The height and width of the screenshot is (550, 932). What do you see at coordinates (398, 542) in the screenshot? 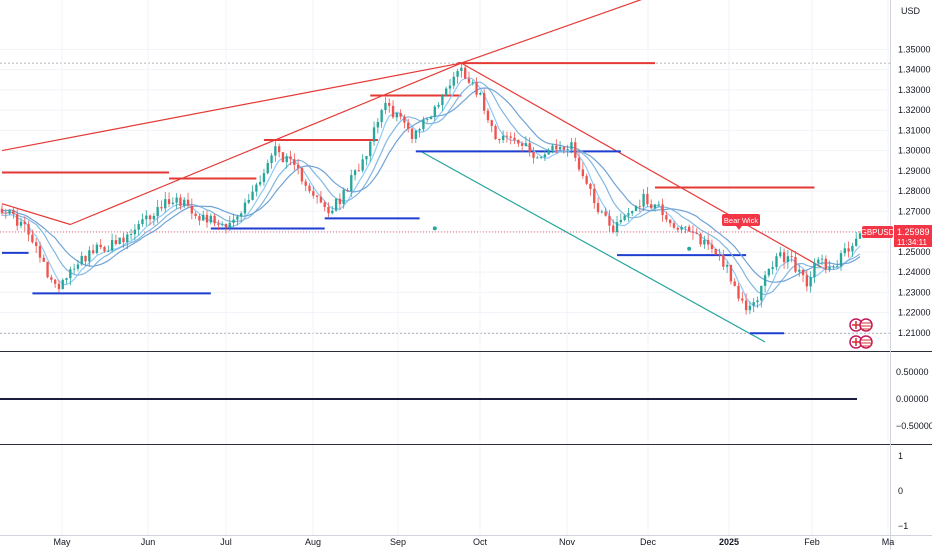
I see `date-label: Sep` at bounding box center [398, 542].